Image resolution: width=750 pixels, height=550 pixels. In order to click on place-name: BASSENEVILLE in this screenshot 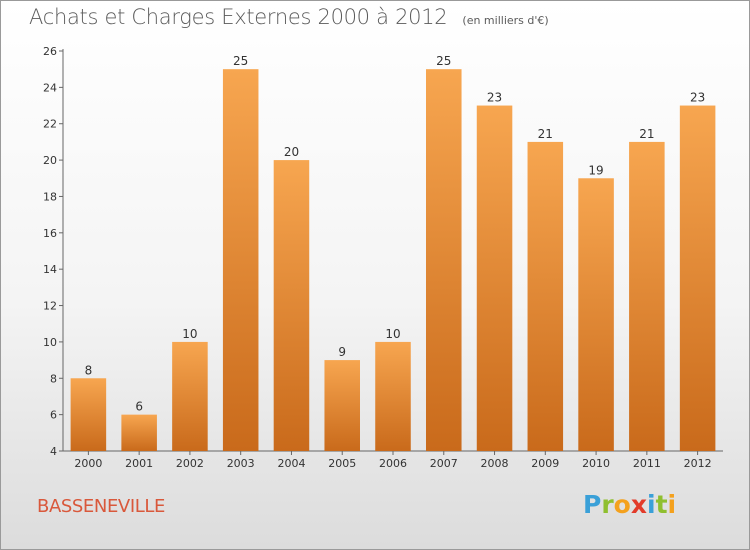, I will do `click(101, 506)`.